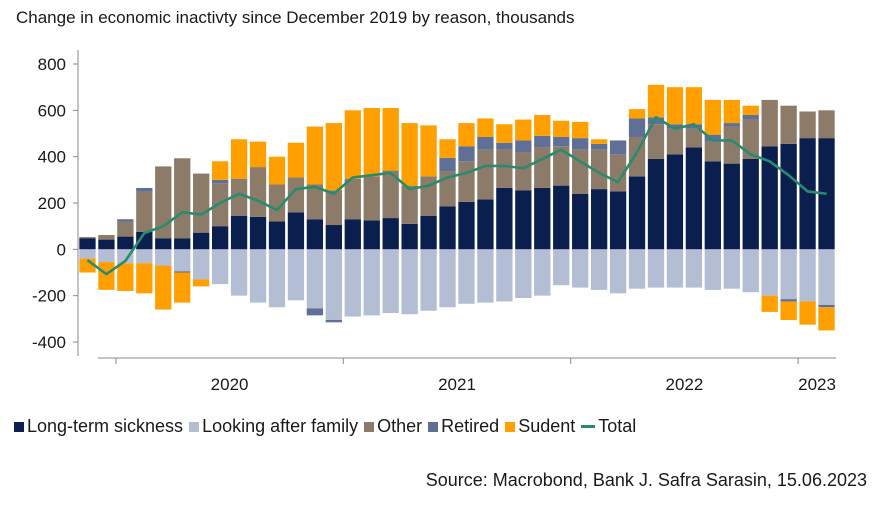  What do you see at coordinates (400, 426) in the screenshot?
I see `legend-label-other: Other` at bounding box center [400, 426].